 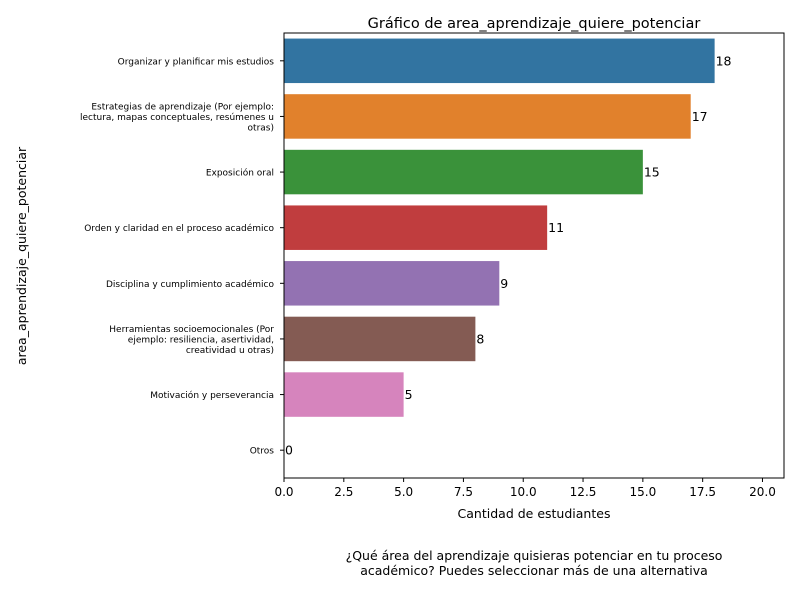 What do you see at coordinates (652, 172) in the screenshot?
I see `bar-value-label: 15` at bounding box center [652, 172].